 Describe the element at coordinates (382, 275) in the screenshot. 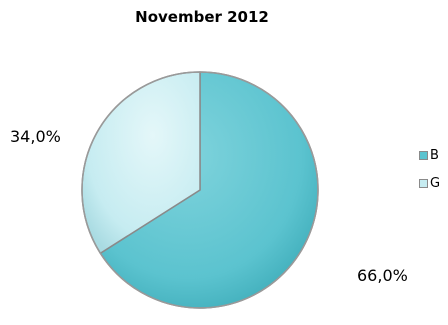

I see `data-label-b: 66,0%` at that location.